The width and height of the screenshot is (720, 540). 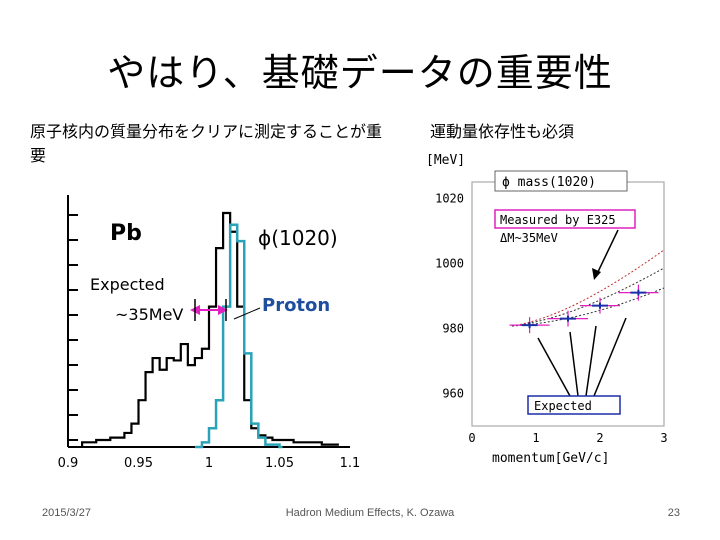 What do you see at coordinates (663, 438) in the screenshot?
I see `right-x-tick-label: 3` at bounding box center [663, 438].